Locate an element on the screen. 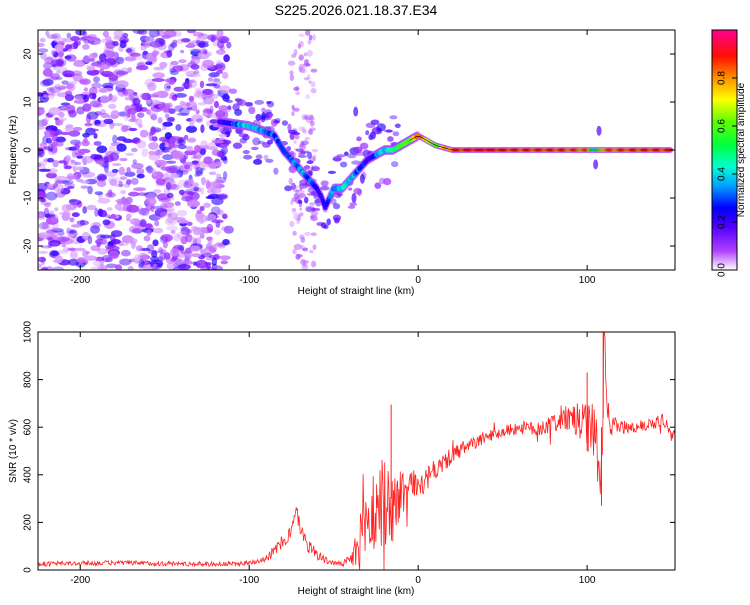 The width and height of the screenshot is (750, 605). colorbar is located at coordinates (724, 150).